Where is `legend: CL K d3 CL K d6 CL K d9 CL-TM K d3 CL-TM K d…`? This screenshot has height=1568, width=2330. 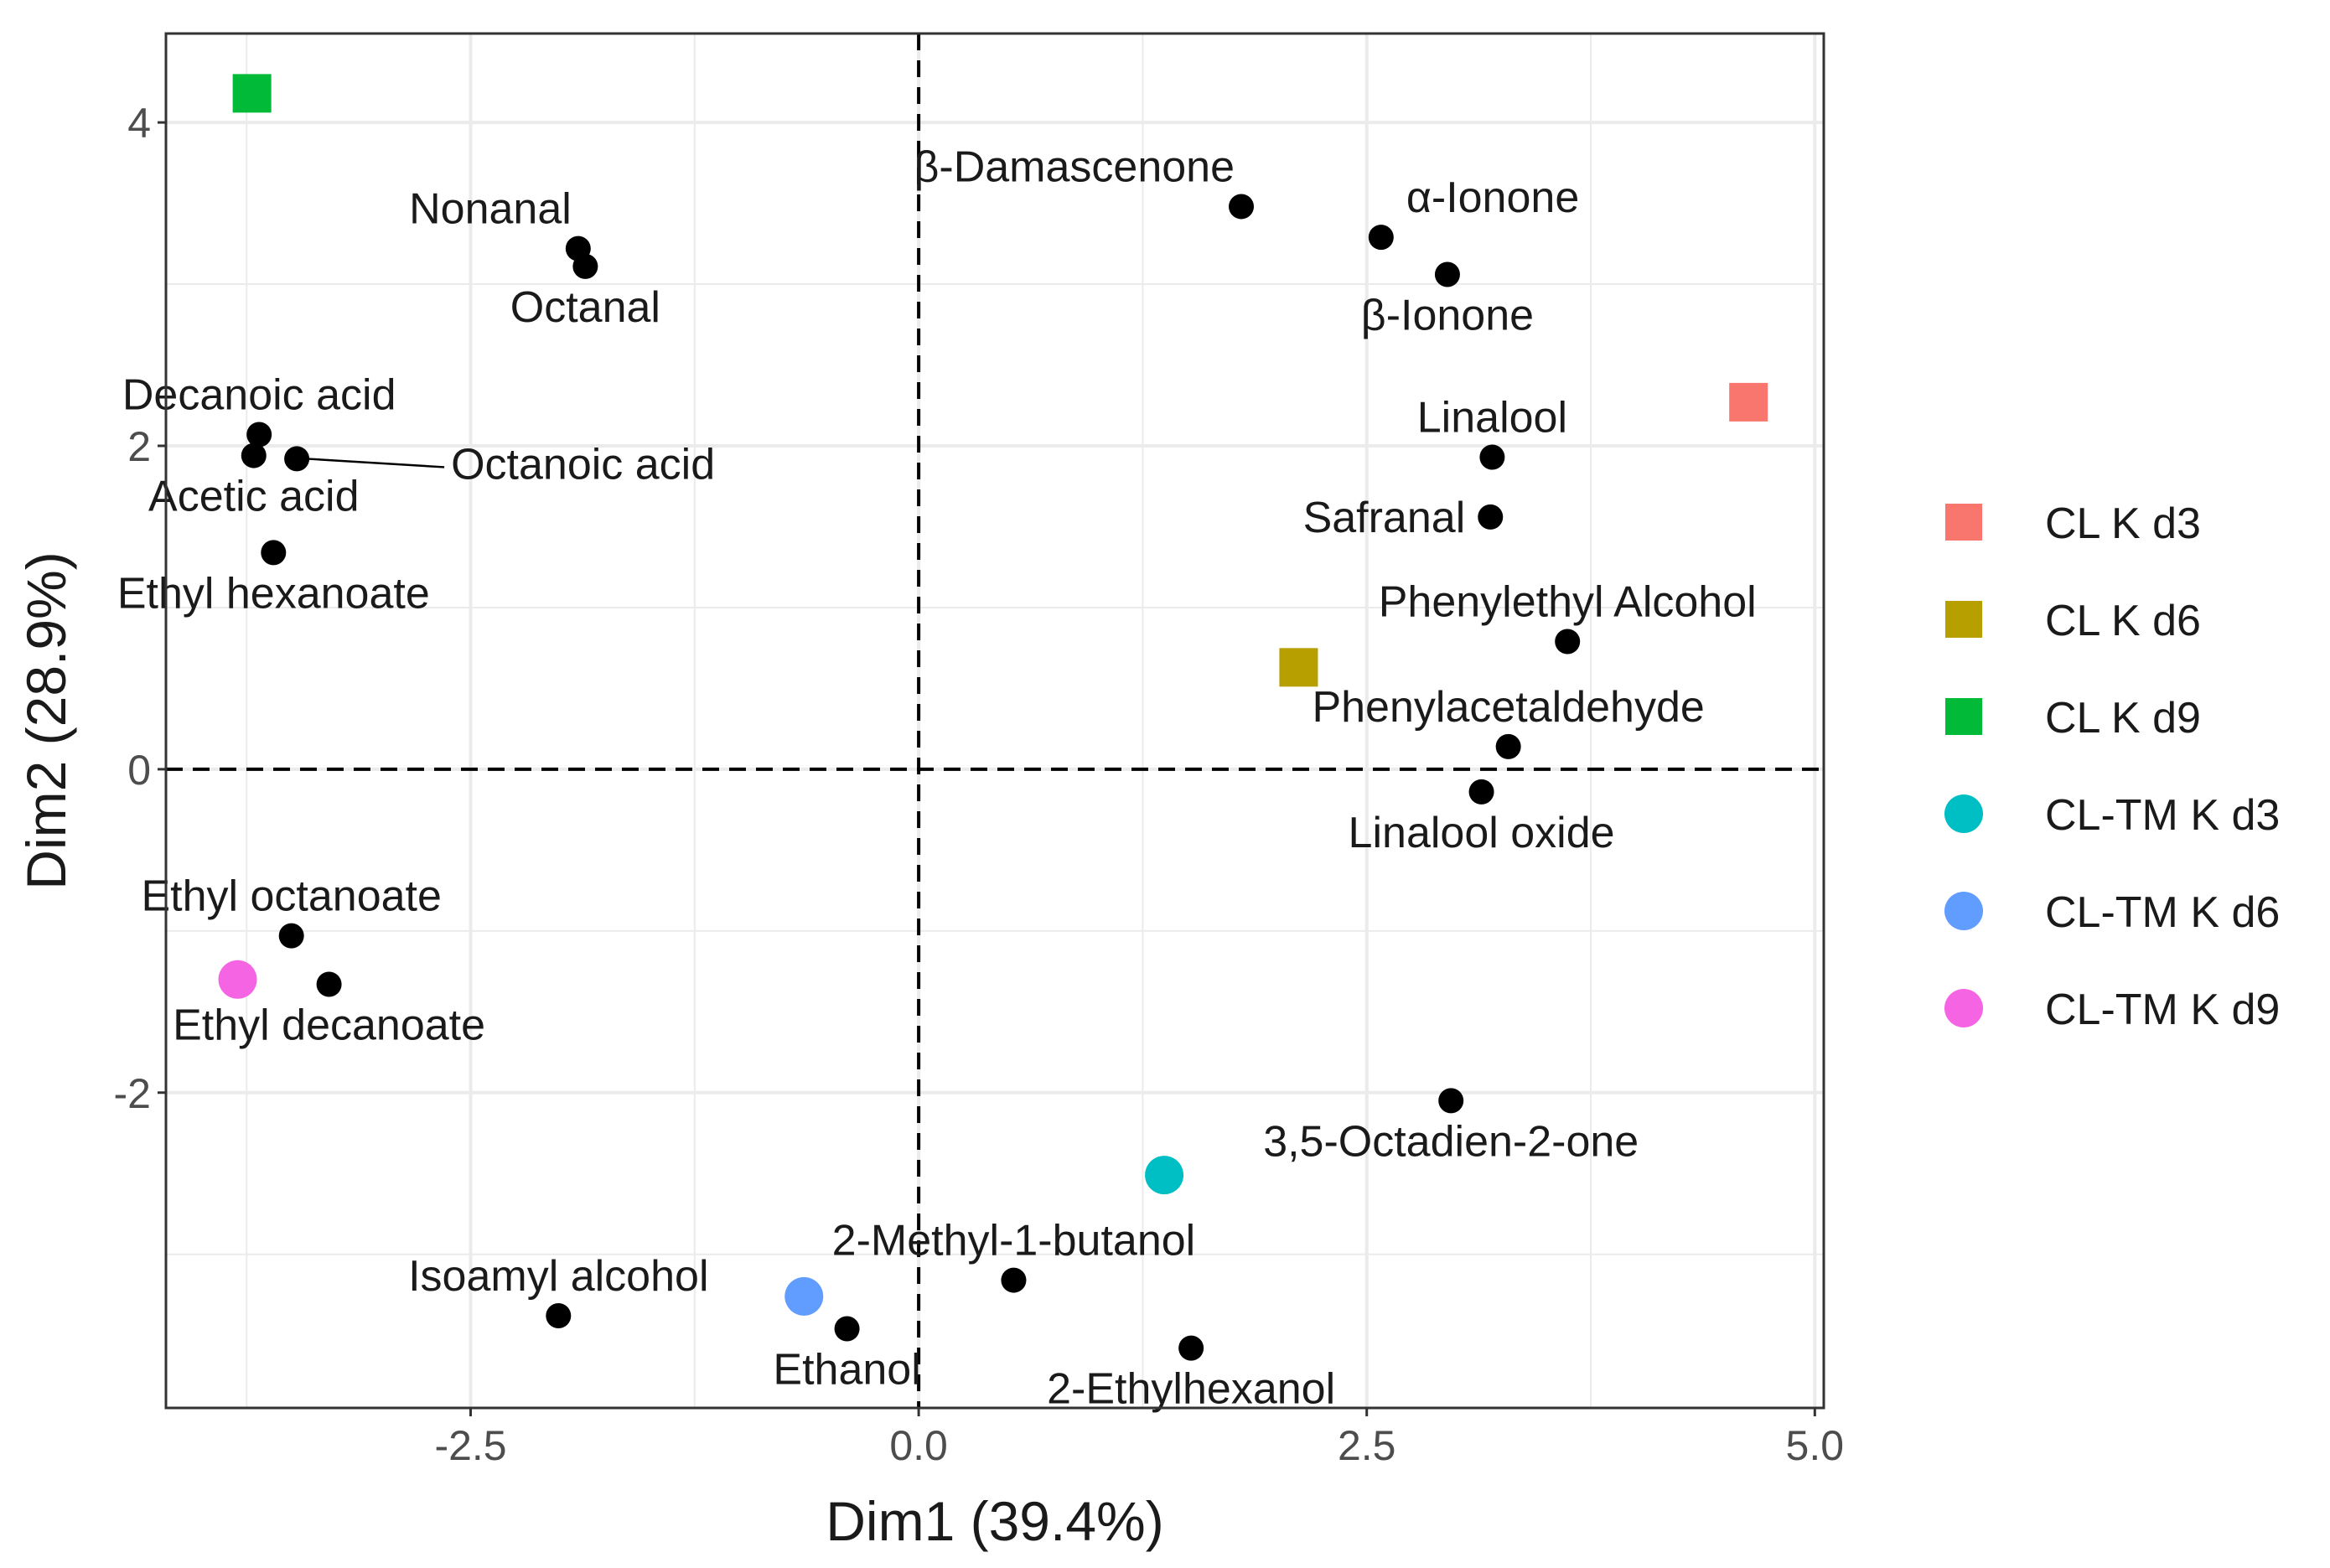 legend: CL K d3 CL K d6 CL K d9 CL-TM K d3 CL-TM K d… is located at coordinates (2112, 766).